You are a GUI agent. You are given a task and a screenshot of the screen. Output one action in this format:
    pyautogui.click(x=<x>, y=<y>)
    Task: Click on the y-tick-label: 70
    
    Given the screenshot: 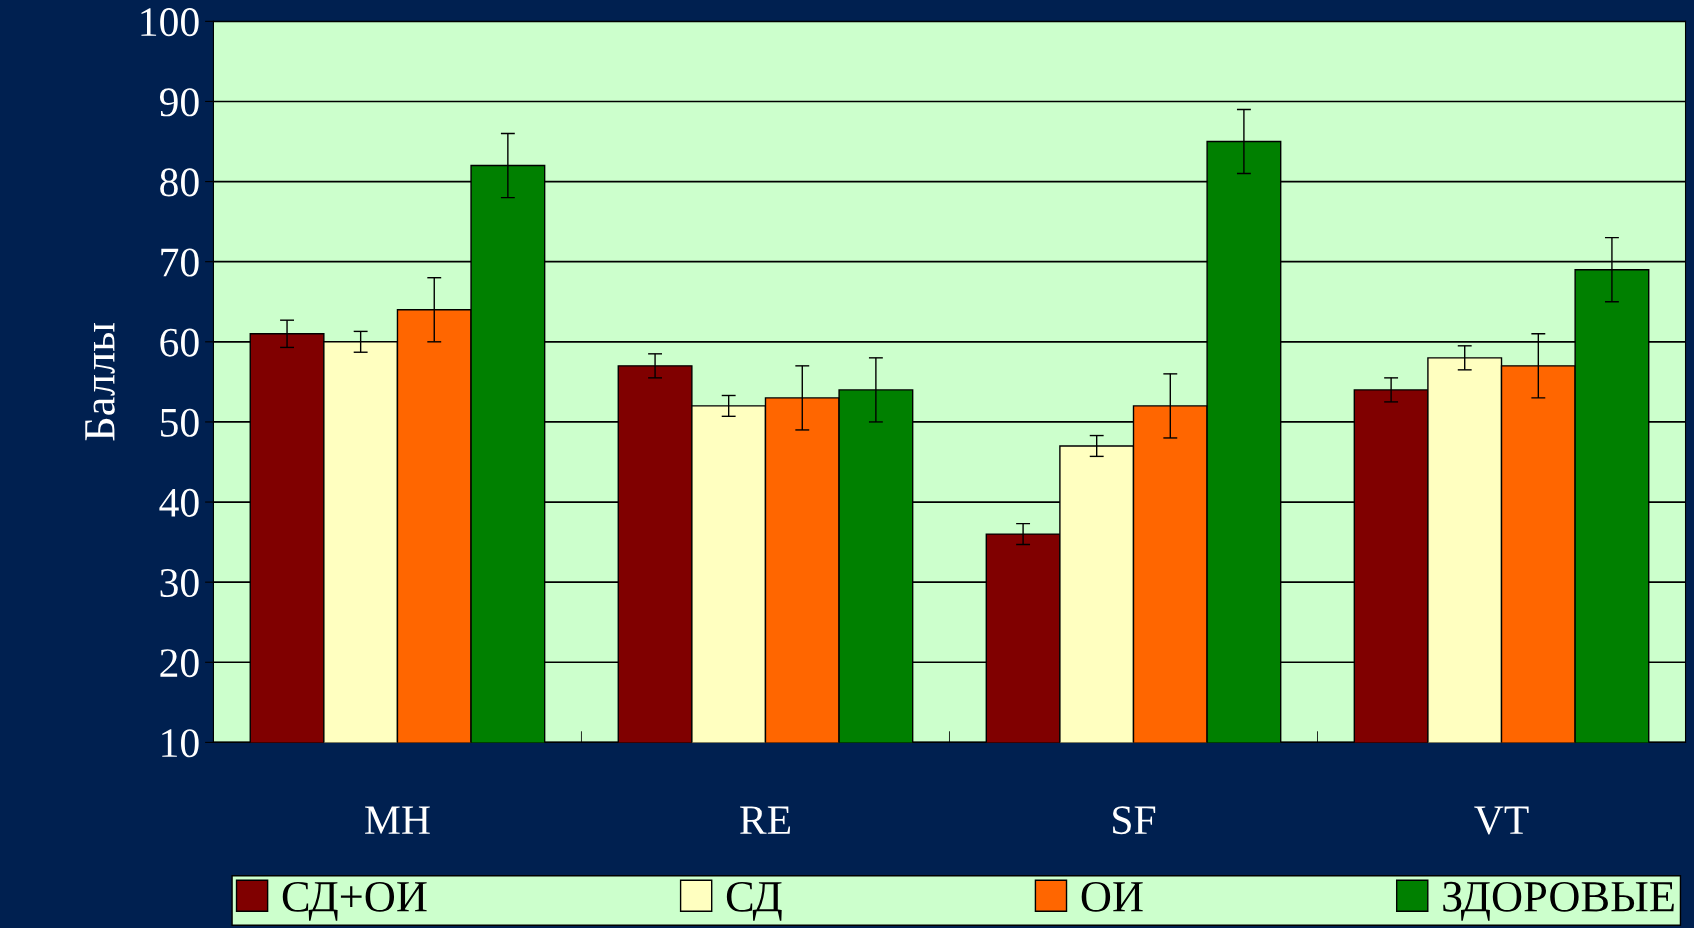 What is the action you would take?
    pyautogui.click(x=180, y=262)
    